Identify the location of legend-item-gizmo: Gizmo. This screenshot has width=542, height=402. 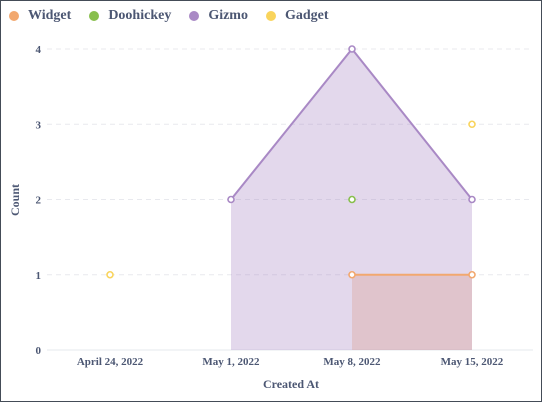
(218, 16).